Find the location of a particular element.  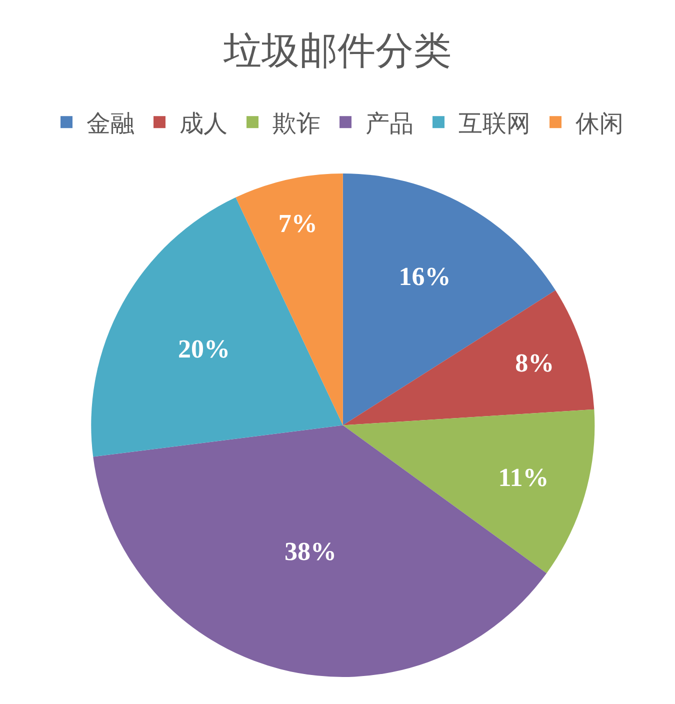

legend-label: 成人 is located at coordinates (204, 123).